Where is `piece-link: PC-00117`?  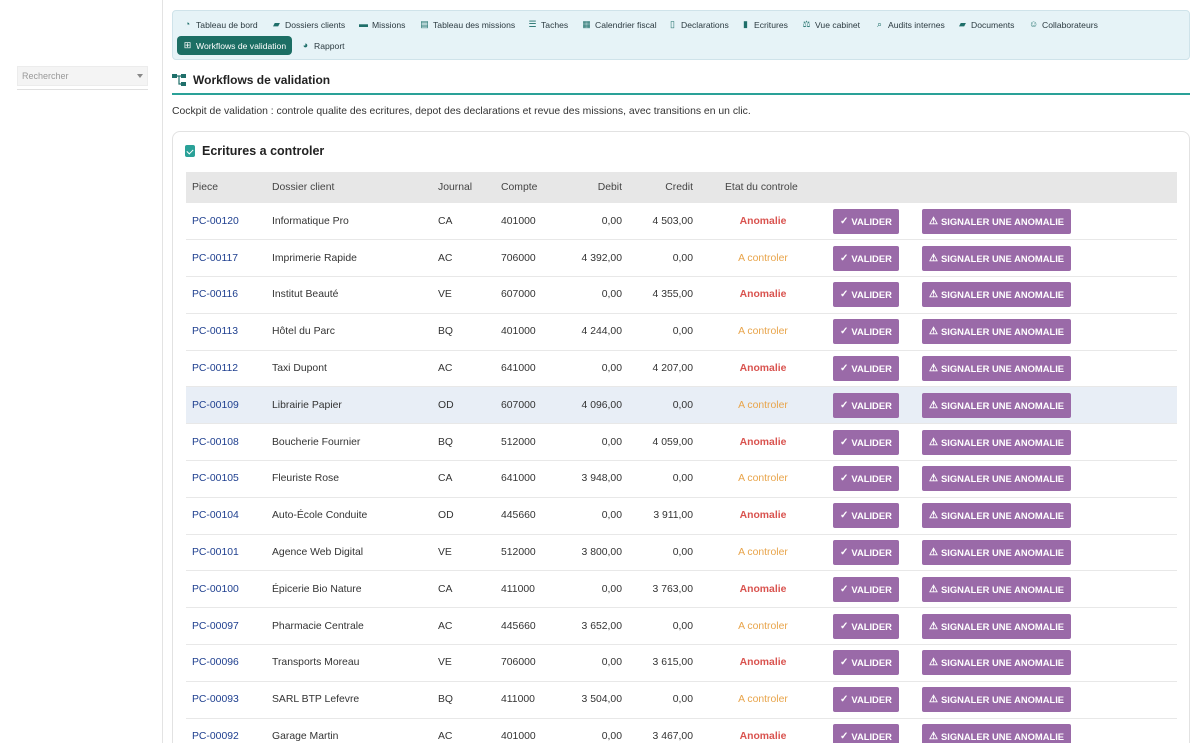 piece-link: PC-00117 is located at coordinates (215, 258).